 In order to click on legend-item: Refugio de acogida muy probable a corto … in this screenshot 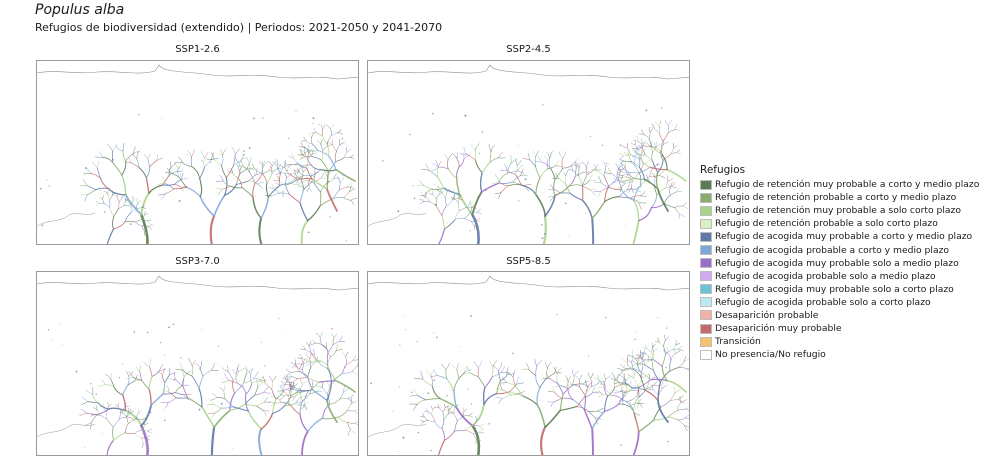, I will do `click(839, 236)`.